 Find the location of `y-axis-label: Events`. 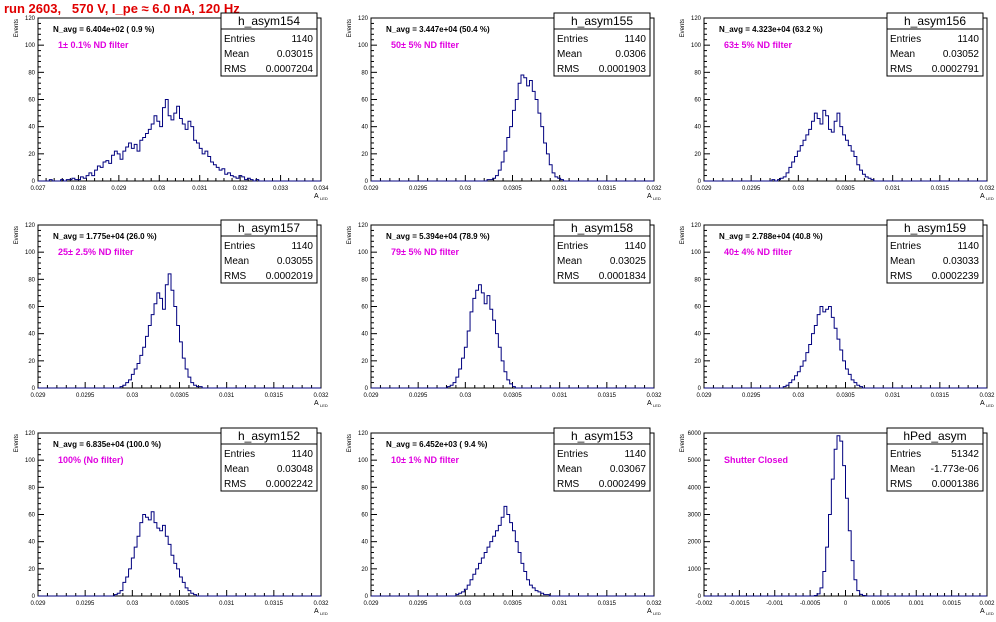

y-axis-label: Events is located at coordinates (683, 443).